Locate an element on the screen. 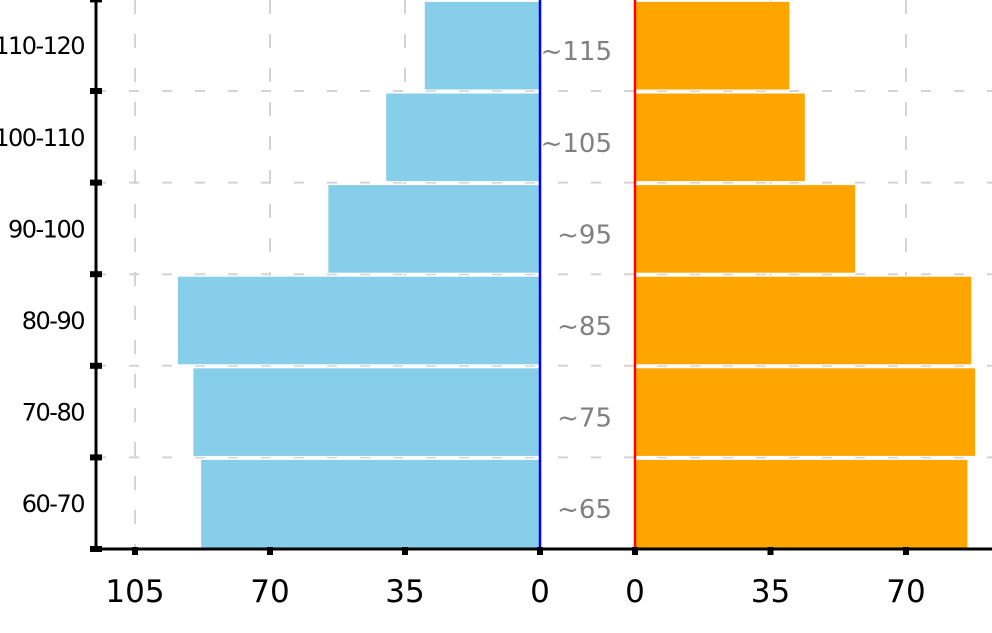  category-label: 80-90 is located at coordinates (53, 321).